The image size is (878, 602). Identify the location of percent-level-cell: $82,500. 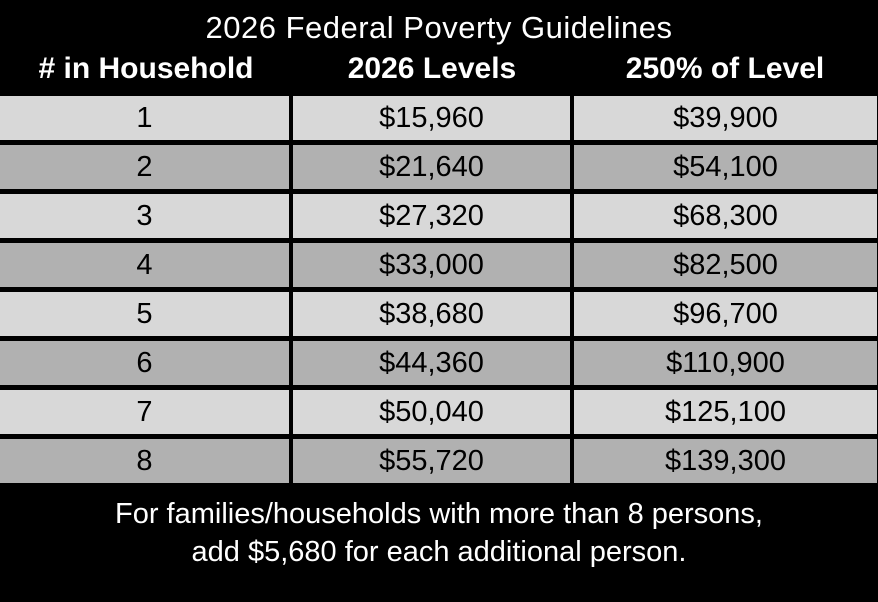
(725, 265).